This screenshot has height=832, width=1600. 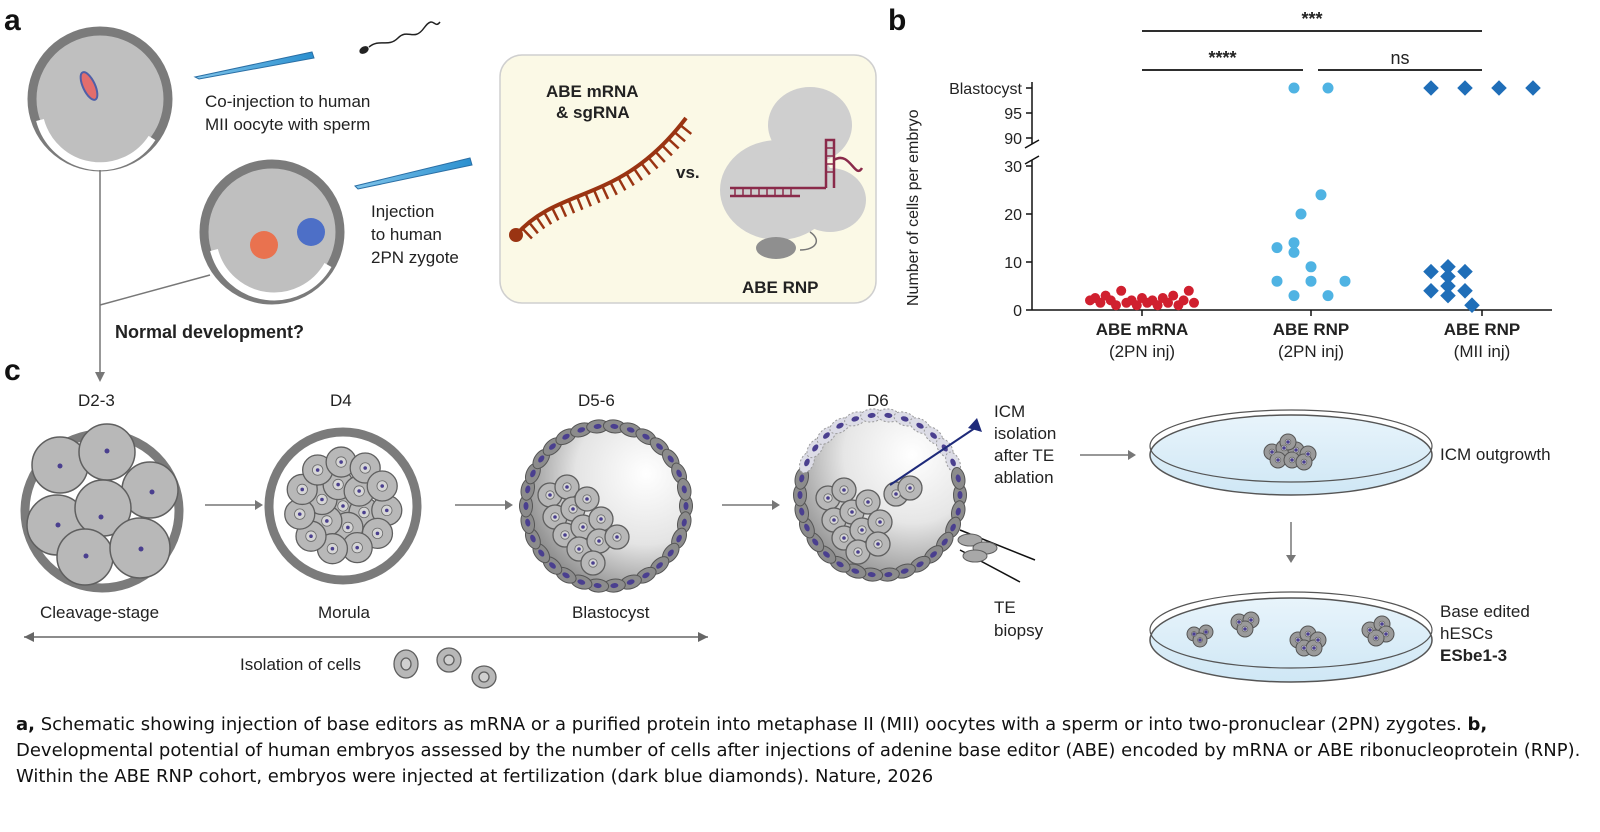 What do you see at coordinates (96, 400) in the screenshot?
I see `stage-label-d2-3: D2-3` at bounding box center [96, 400].